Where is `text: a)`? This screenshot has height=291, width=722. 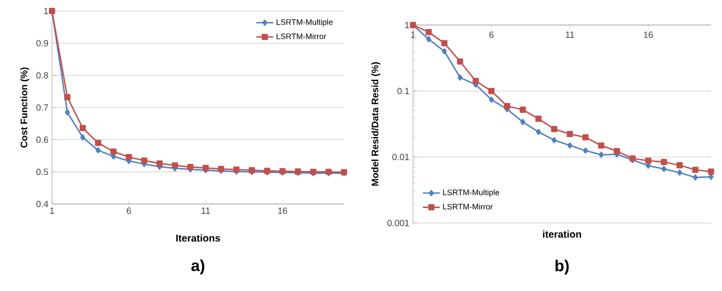
text: a) is located at coordinates (197, 266).